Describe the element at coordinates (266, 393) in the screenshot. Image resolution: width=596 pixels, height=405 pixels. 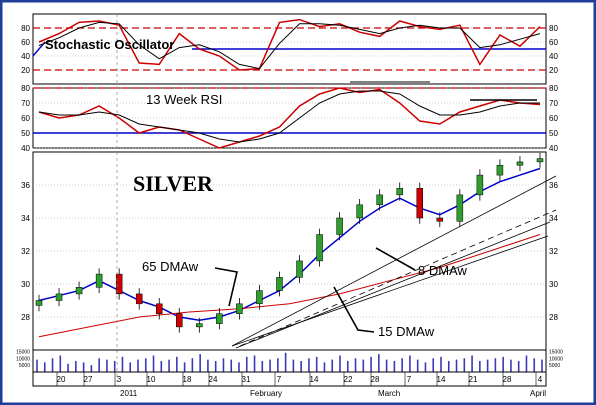
I see `month-label: February` at that location.